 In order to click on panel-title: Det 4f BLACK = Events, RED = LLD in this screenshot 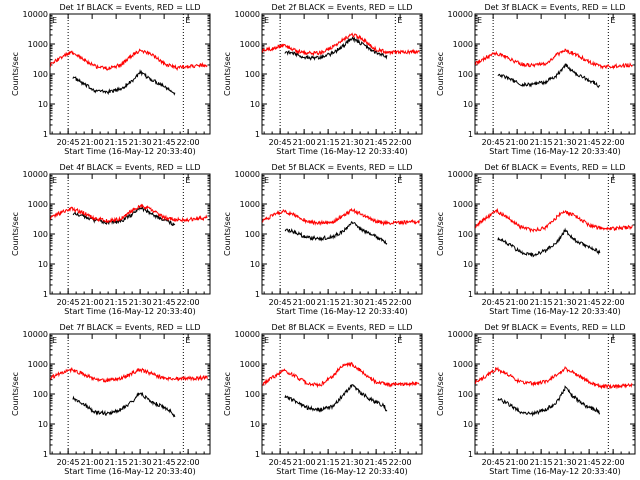, I will do `click(129, 167)`.